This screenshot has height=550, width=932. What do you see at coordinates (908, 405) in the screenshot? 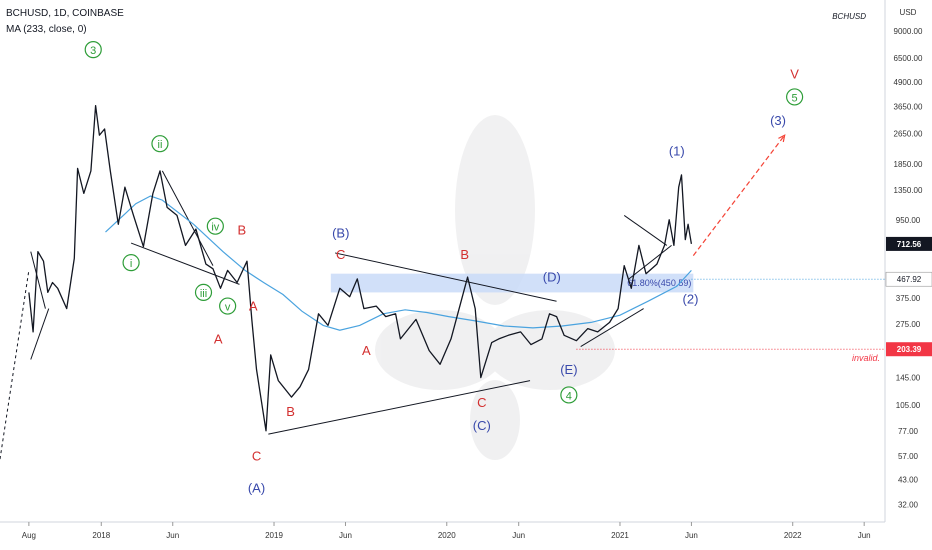
I see `price-tick-label: 105.00` at bounding box center [908, 405].